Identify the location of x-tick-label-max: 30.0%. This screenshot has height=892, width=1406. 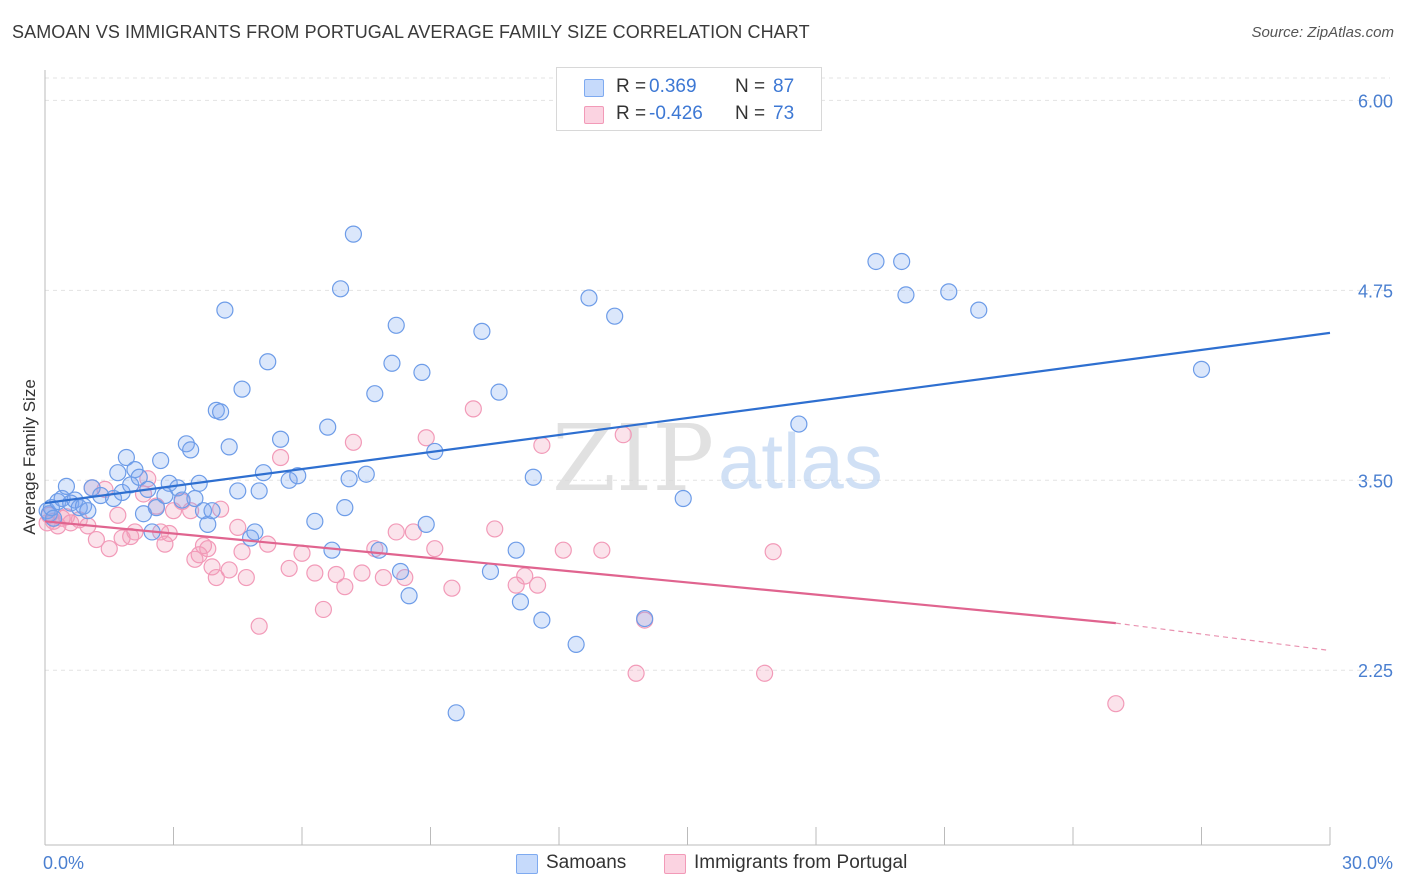
(1367, 863).